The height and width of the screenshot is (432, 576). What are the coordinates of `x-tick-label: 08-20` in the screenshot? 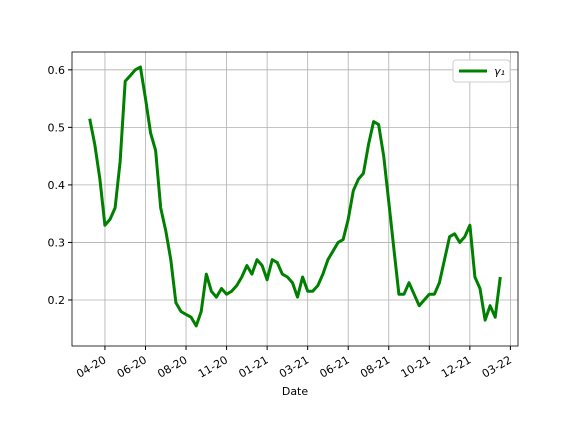 It's located at (172, 366).